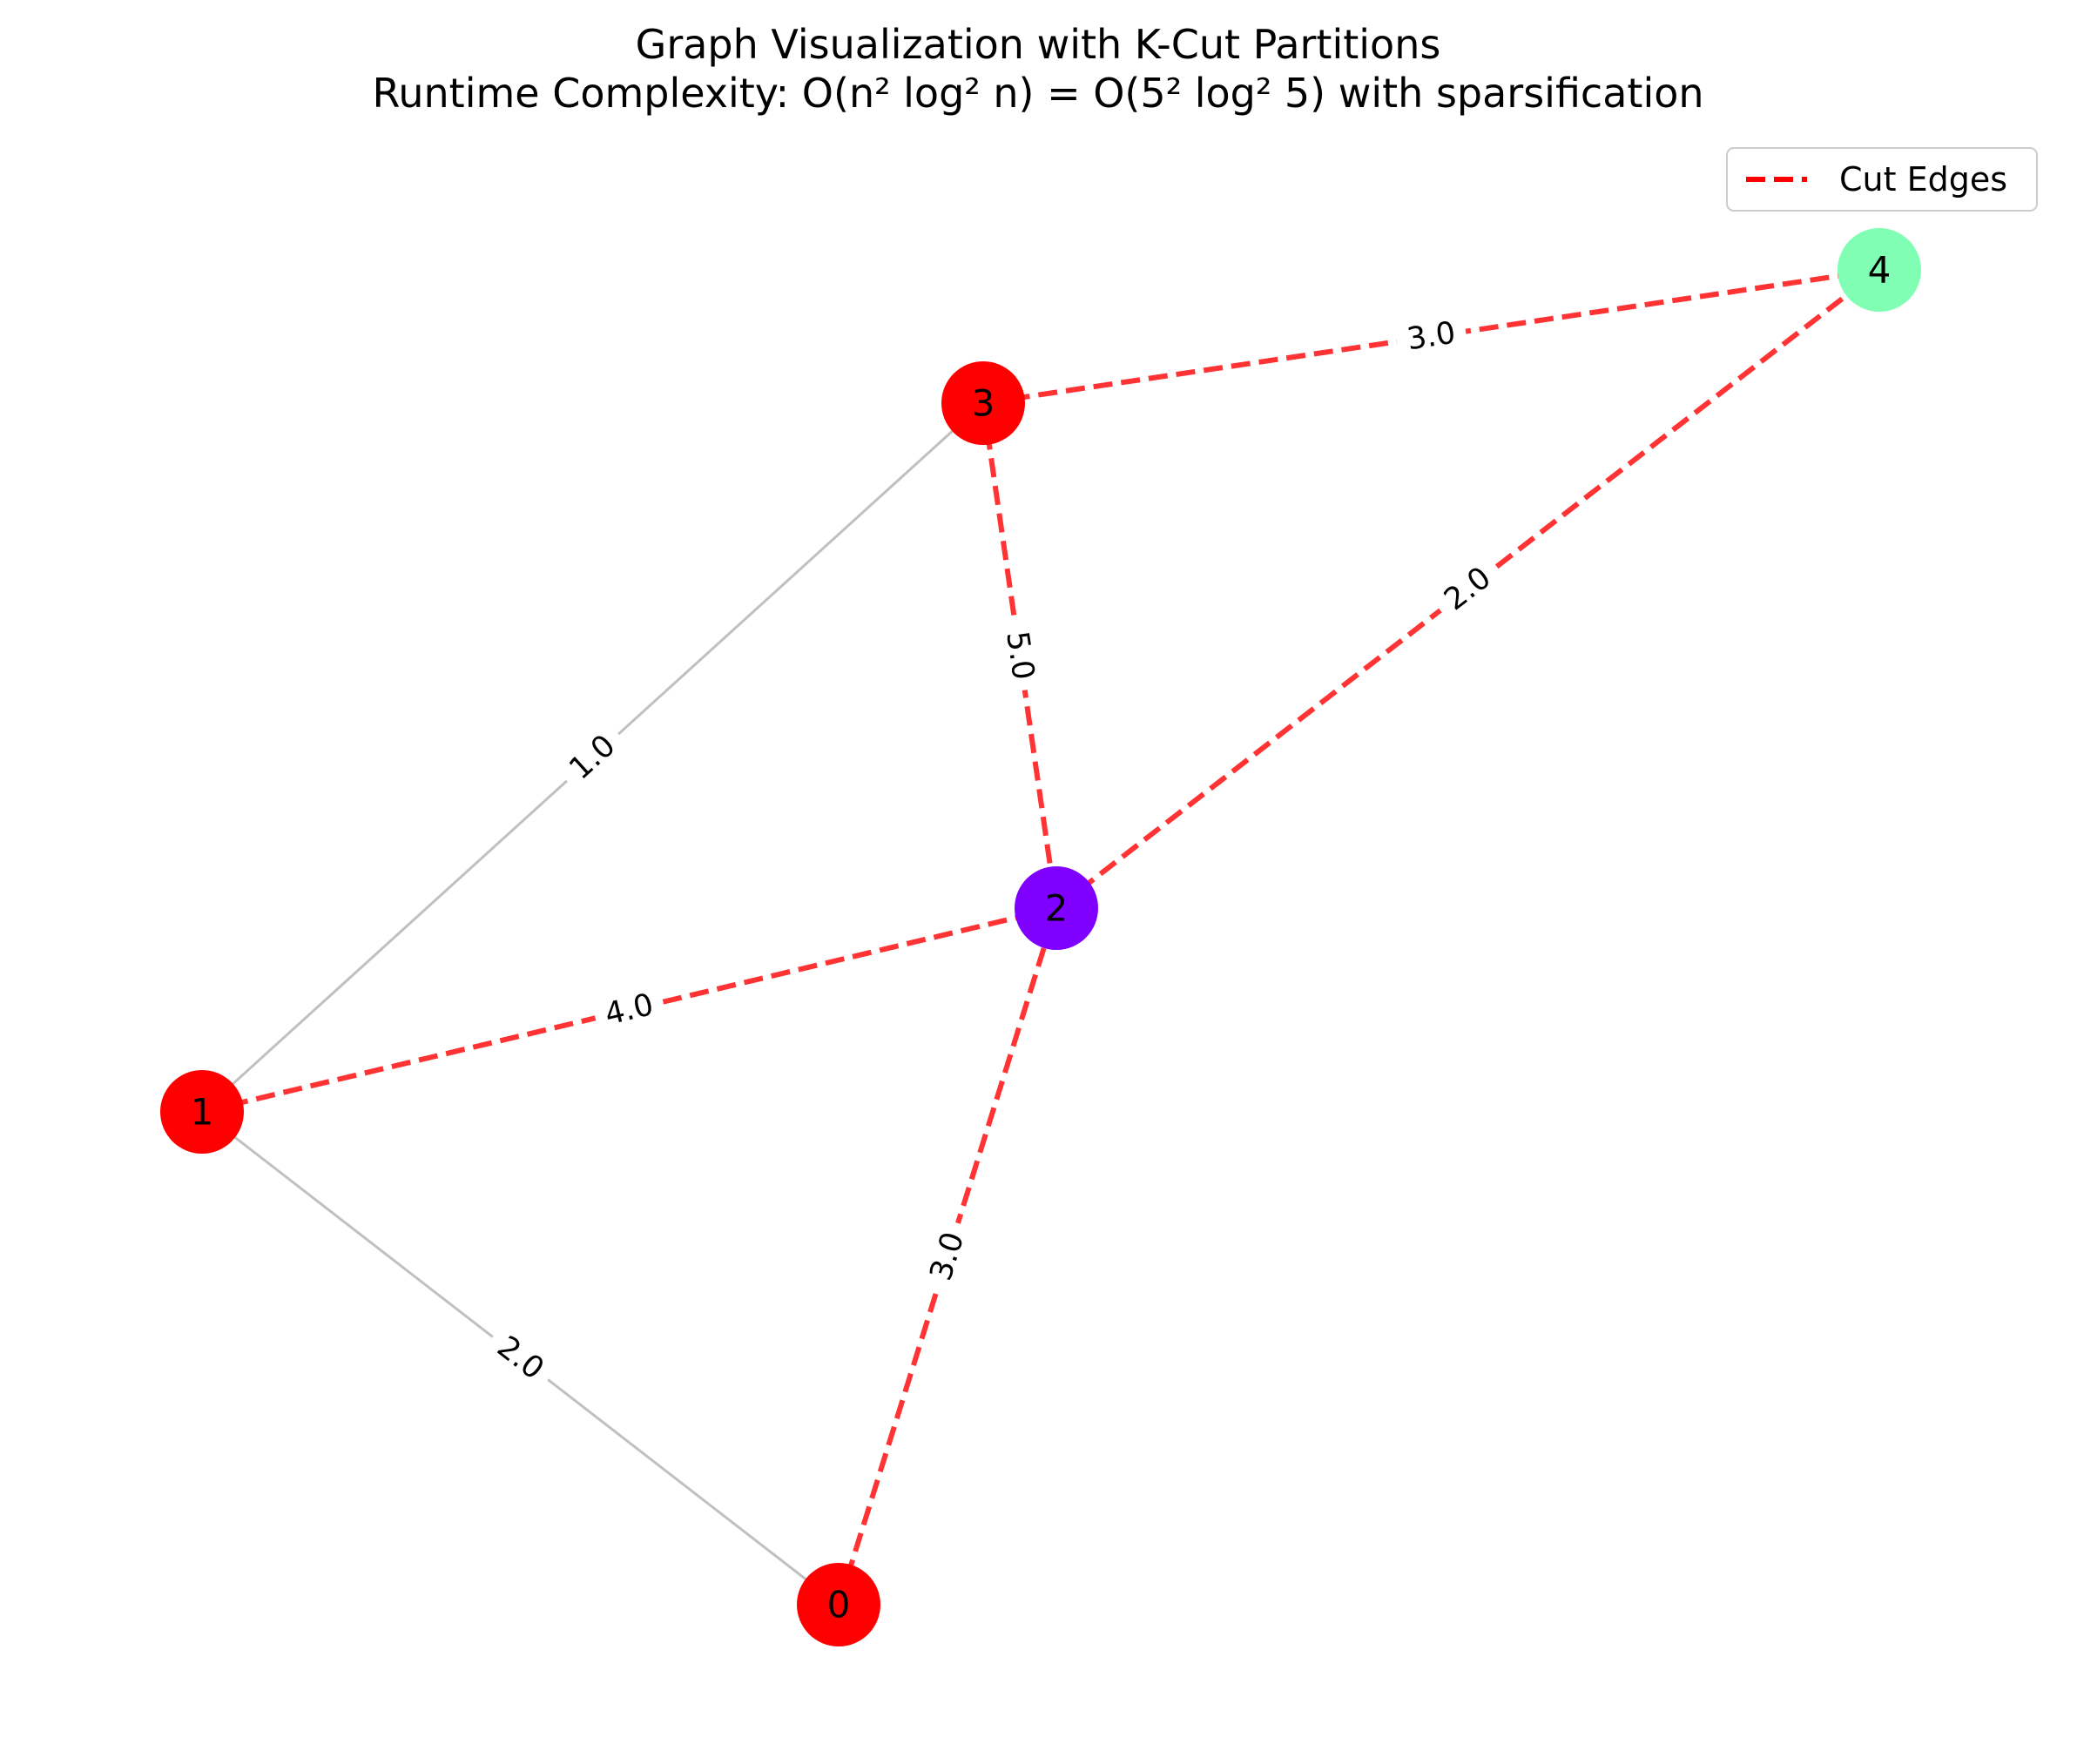 The height and width of the screenshot is (1764, 2077). I want to click on edge-label-group-2-4: 2.0, so click(1467, 588).